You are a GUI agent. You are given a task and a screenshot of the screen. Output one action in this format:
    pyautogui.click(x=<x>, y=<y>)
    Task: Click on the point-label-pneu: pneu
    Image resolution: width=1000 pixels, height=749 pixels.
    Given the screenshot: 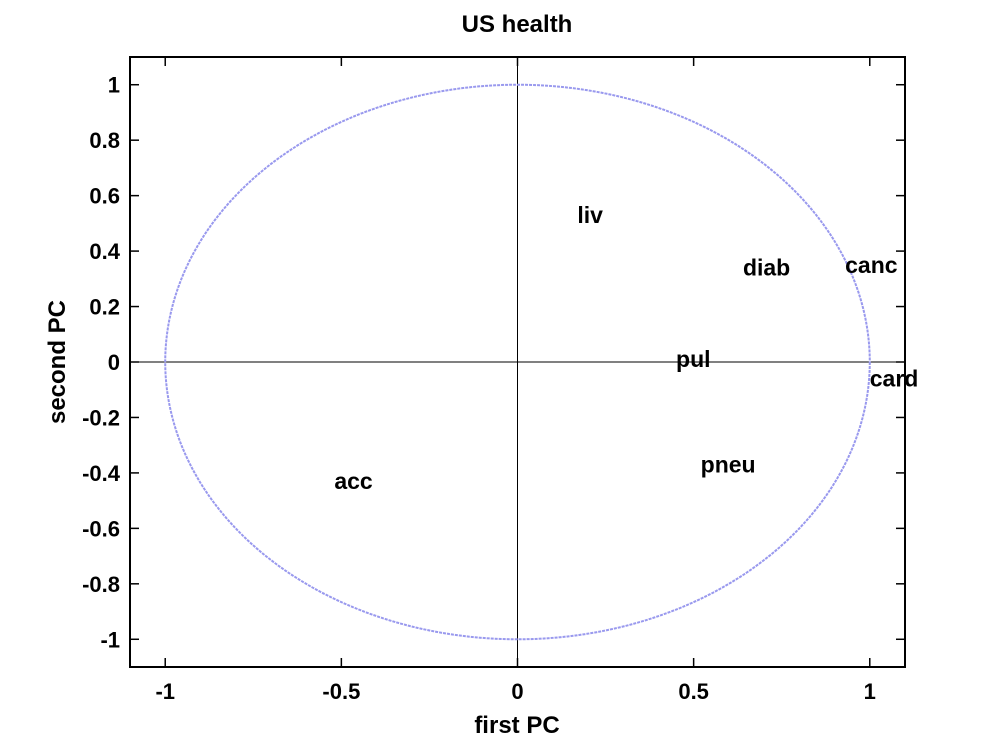 What is the action you would take?
    pyautogui.click(x=728, y=465)
    